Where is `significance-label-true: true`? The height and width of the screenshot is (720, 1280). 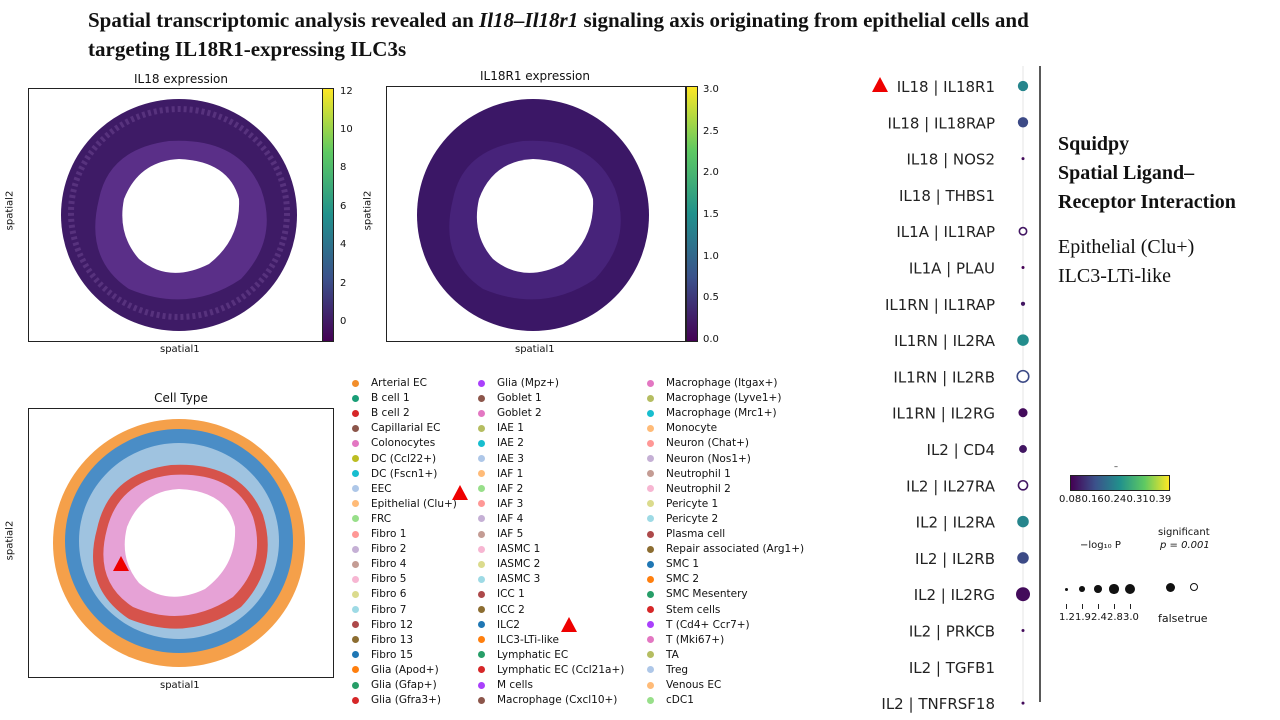 significance-label-true: true is located at coordinates (1196, 618).